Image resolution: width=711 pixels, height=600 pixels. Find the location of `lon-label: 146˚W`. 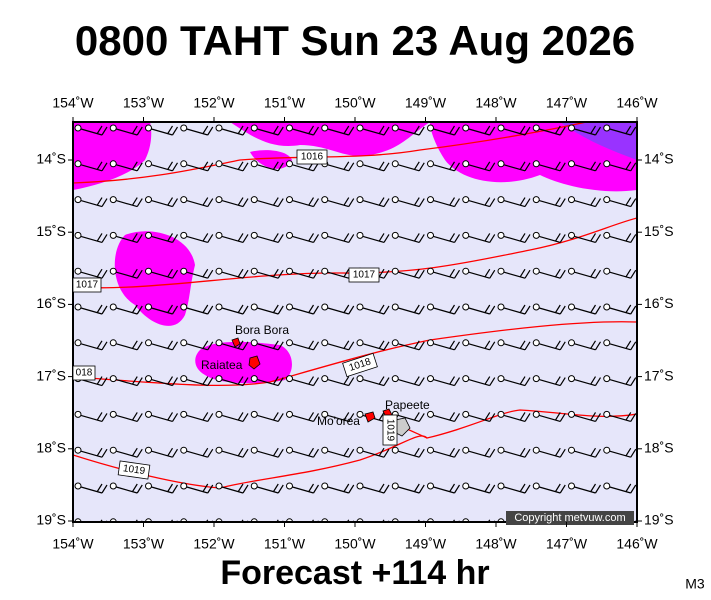

lon-label: 146˚W is located at coordinates (637, 103).